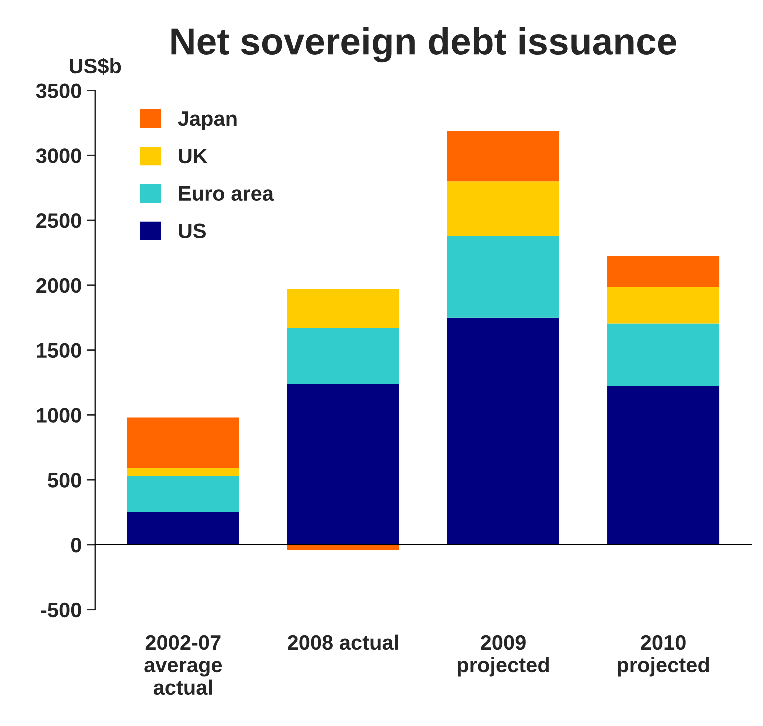 The height and width of the screenshot is (726, 763). I want to click on y-tick-label: 2000, so click(59, 286).